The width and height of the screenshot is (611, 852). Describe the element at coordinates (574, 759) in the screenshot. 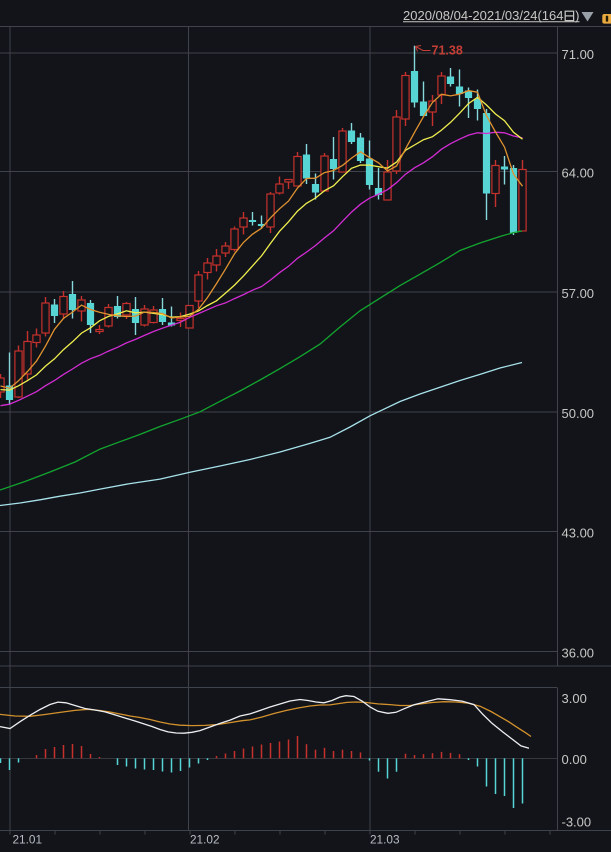

I see `svg-text: 0.00` at that location.